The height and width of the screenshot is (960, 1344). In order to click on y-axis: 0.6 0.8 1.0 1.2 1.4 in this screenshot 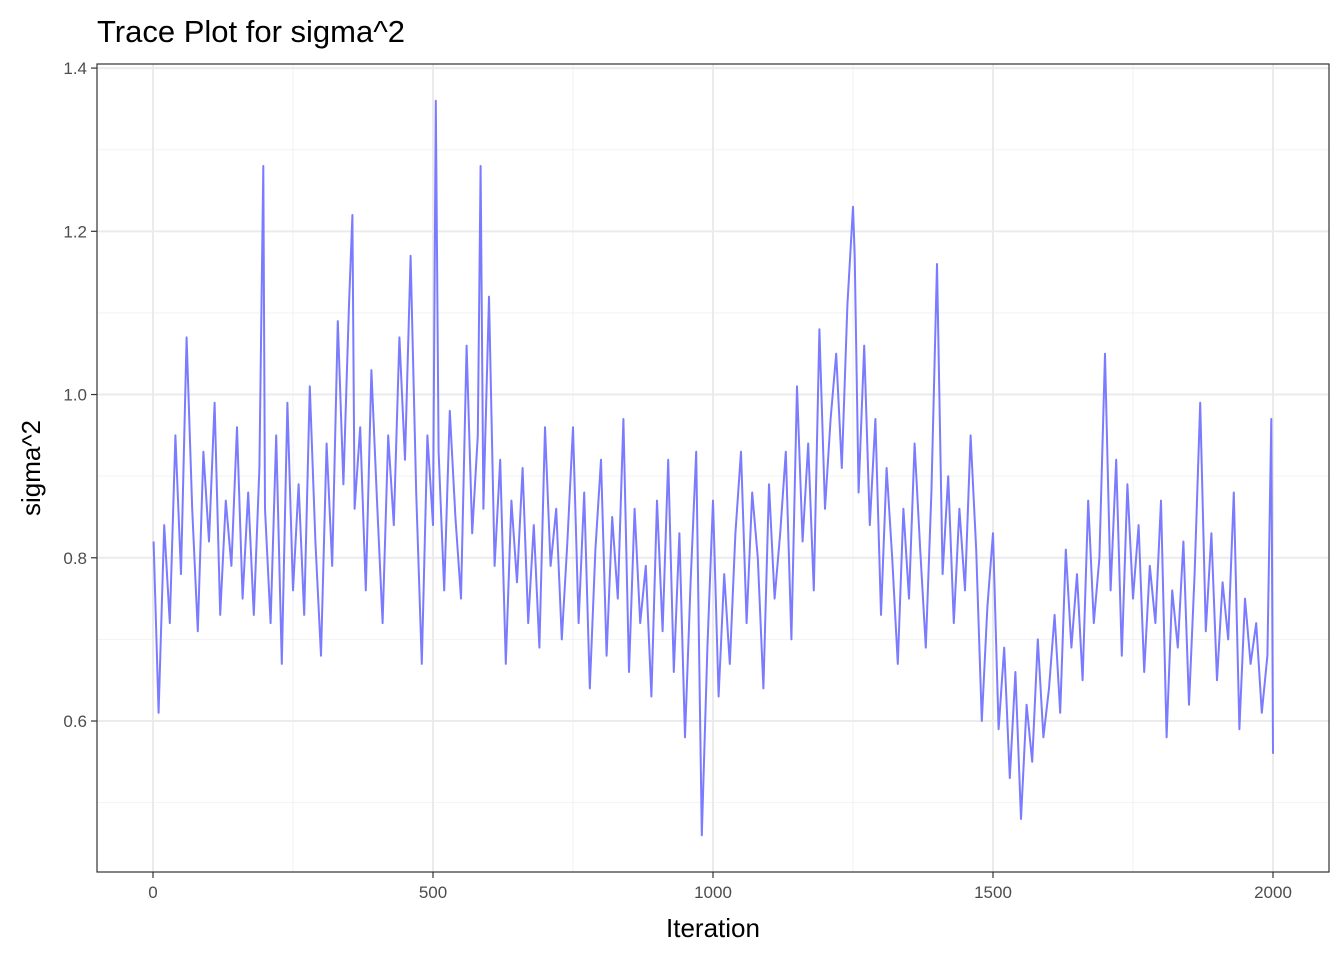, I will do `click(80, 395)`.